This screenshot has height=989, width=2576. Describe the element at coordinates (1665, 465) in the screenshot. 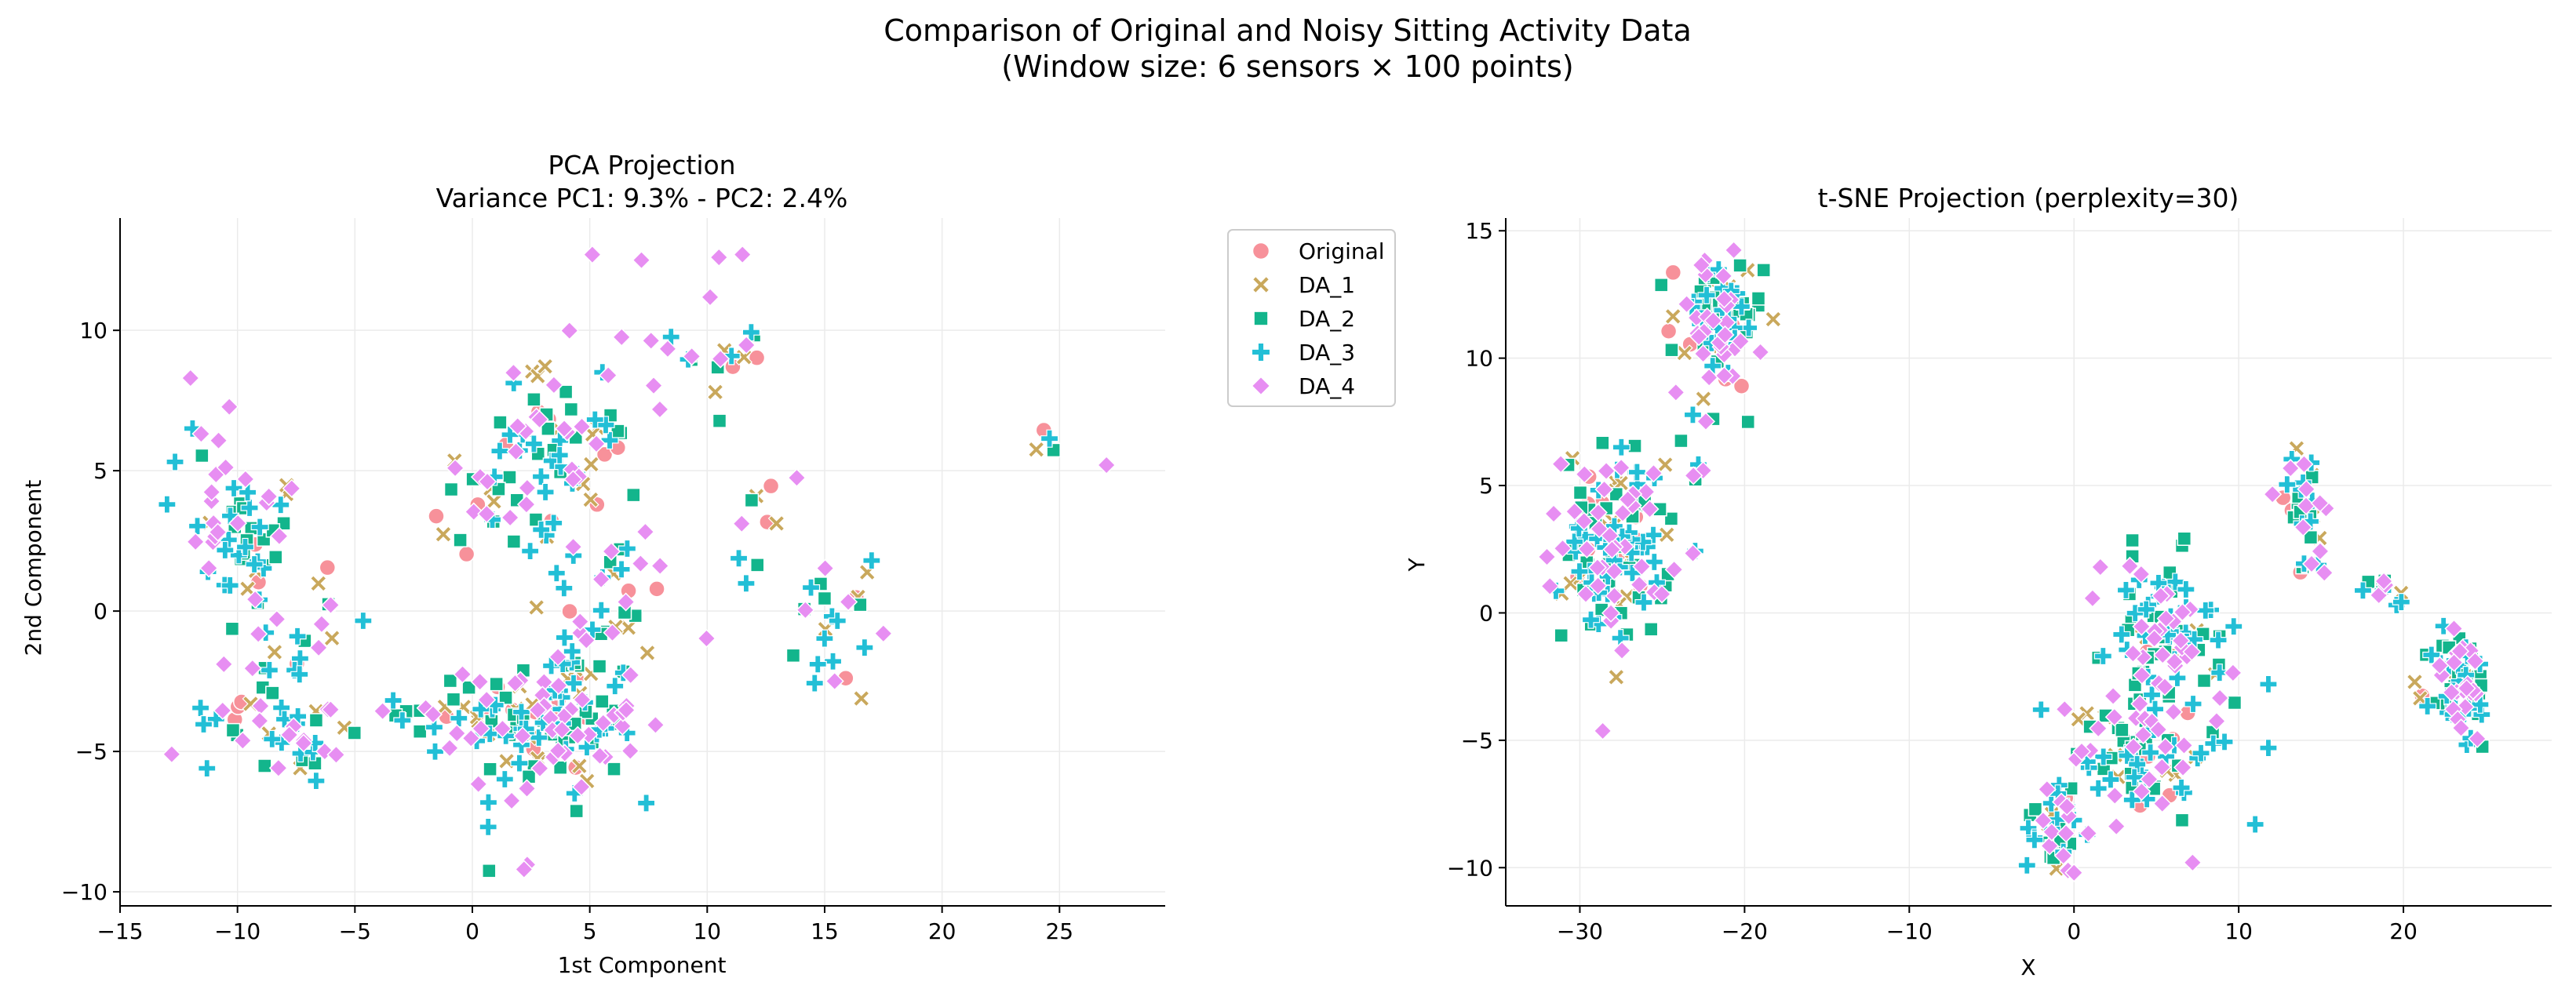

I see `tsne-point-da1` at that location.